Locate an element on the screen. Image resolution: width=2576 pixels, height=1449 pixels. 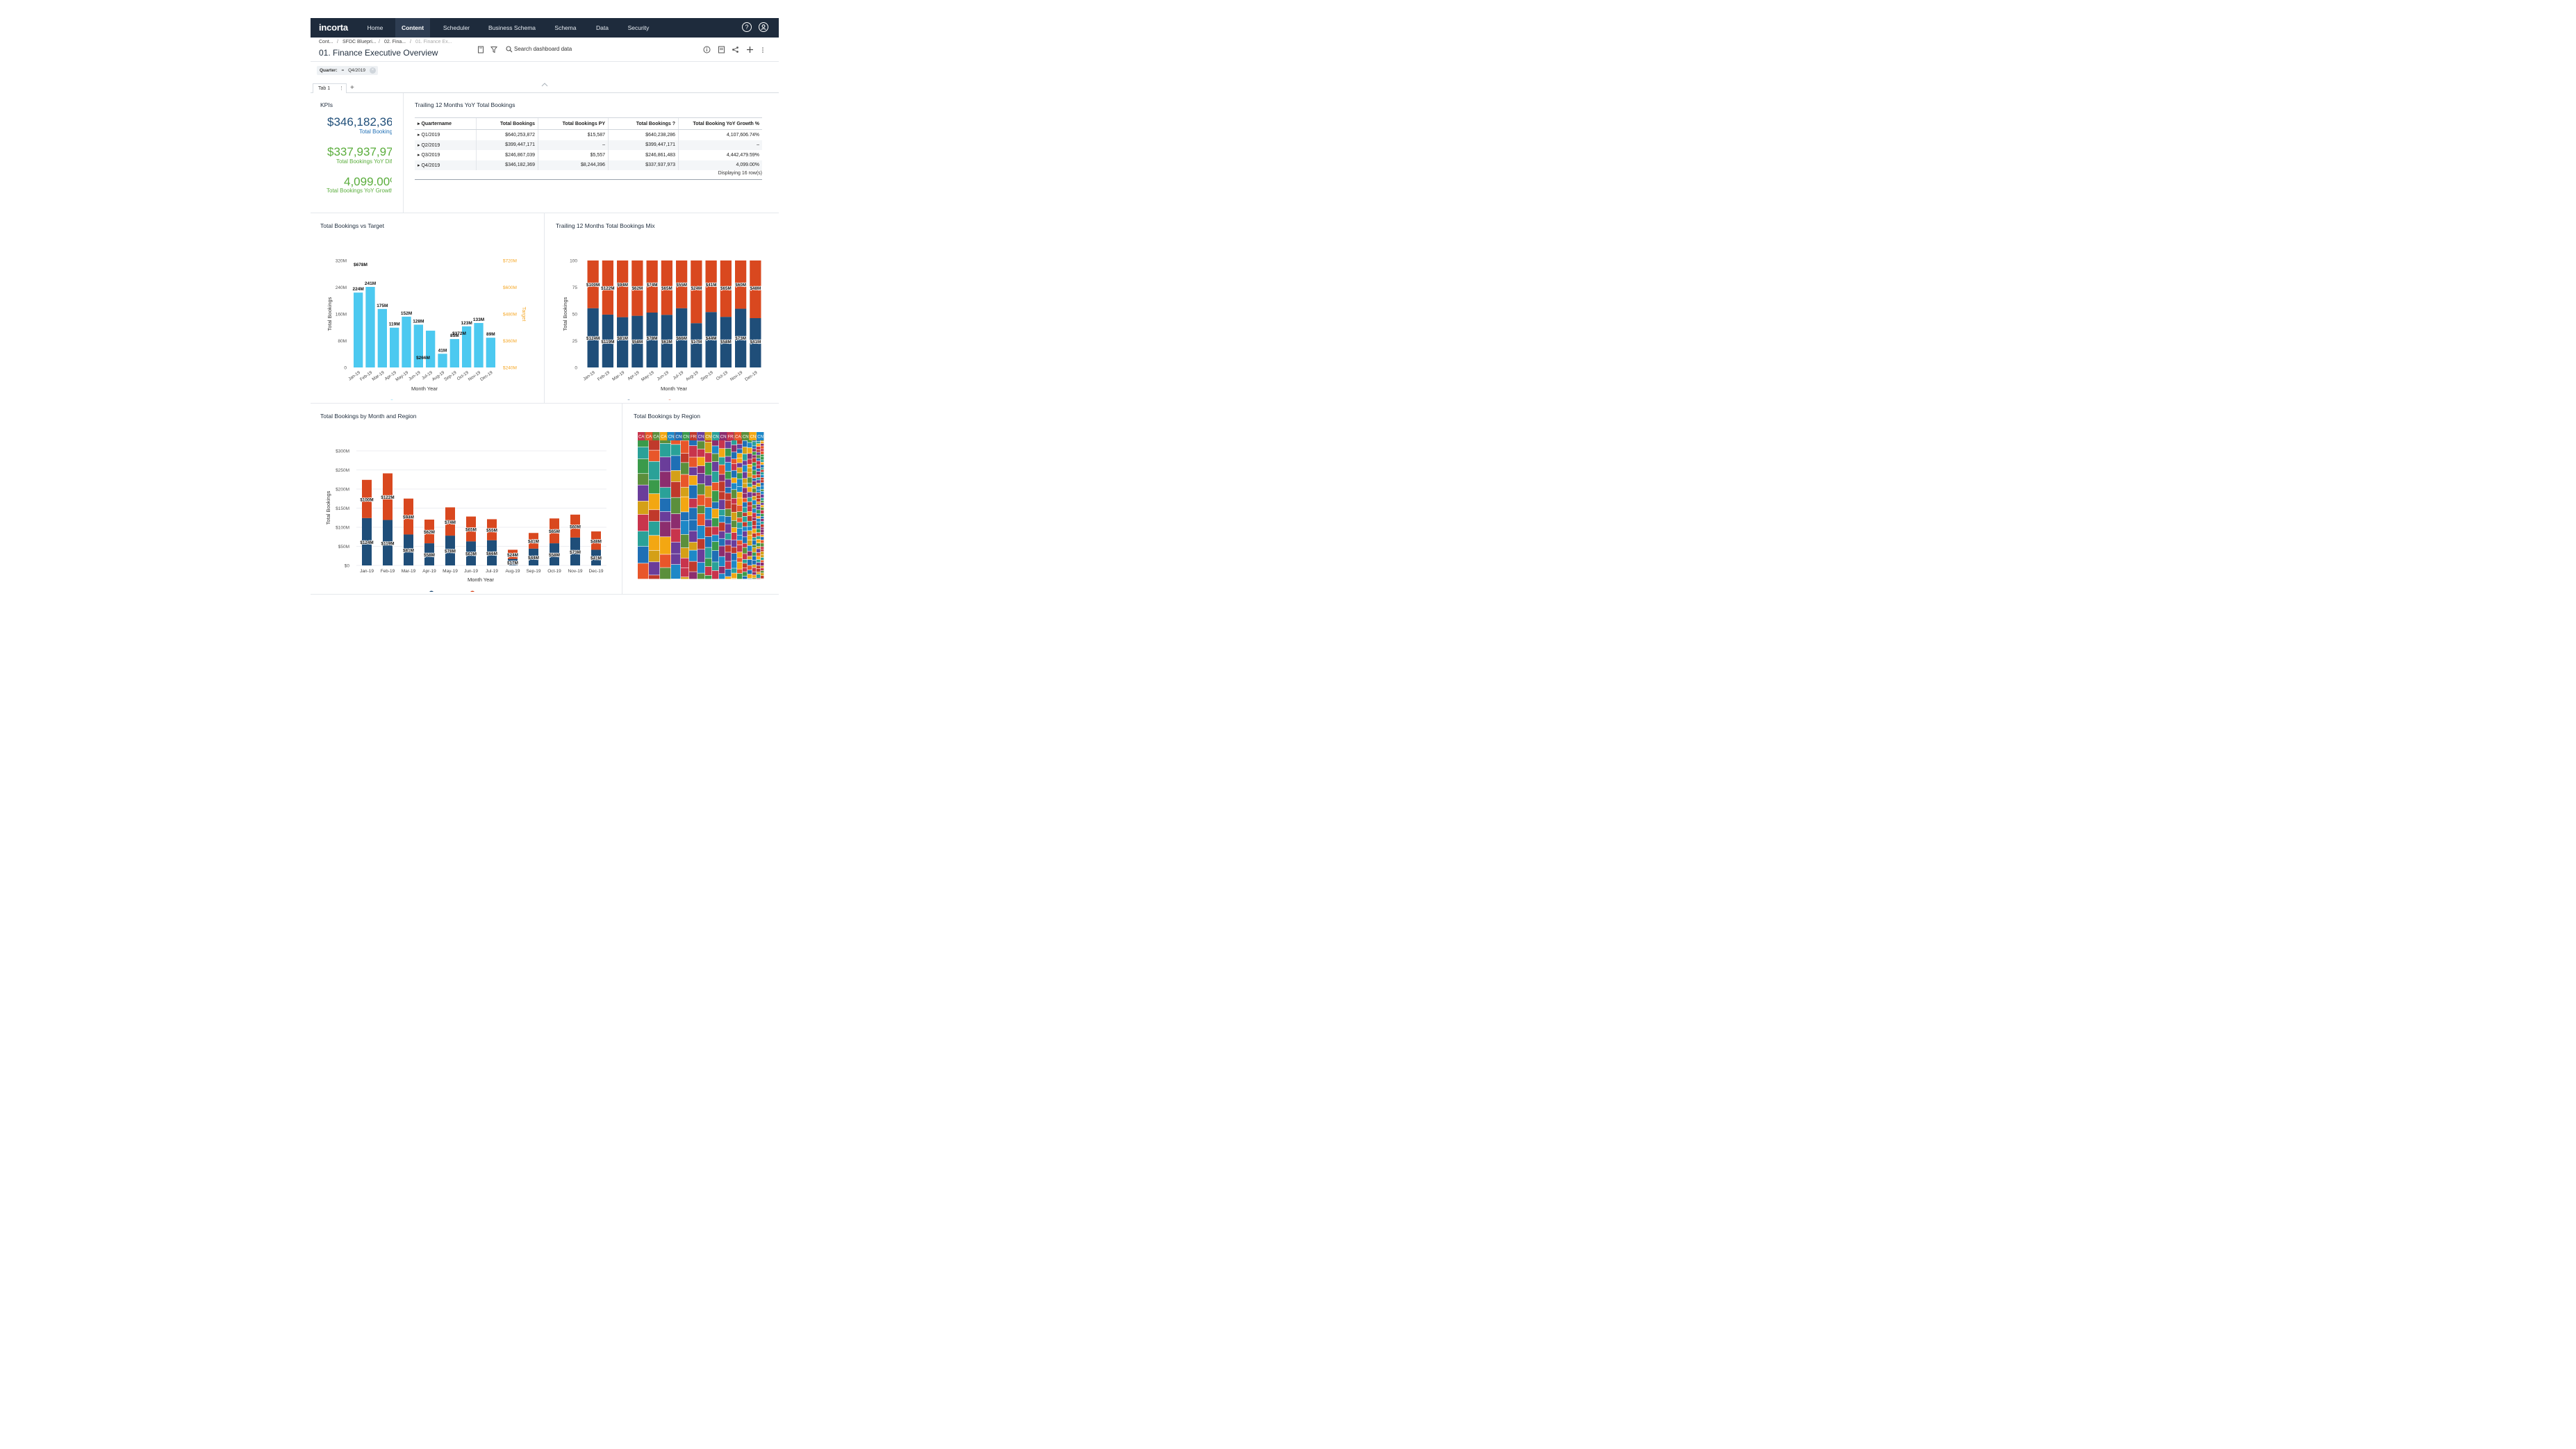
nav-security: Security is located at coordinates (639, 27).